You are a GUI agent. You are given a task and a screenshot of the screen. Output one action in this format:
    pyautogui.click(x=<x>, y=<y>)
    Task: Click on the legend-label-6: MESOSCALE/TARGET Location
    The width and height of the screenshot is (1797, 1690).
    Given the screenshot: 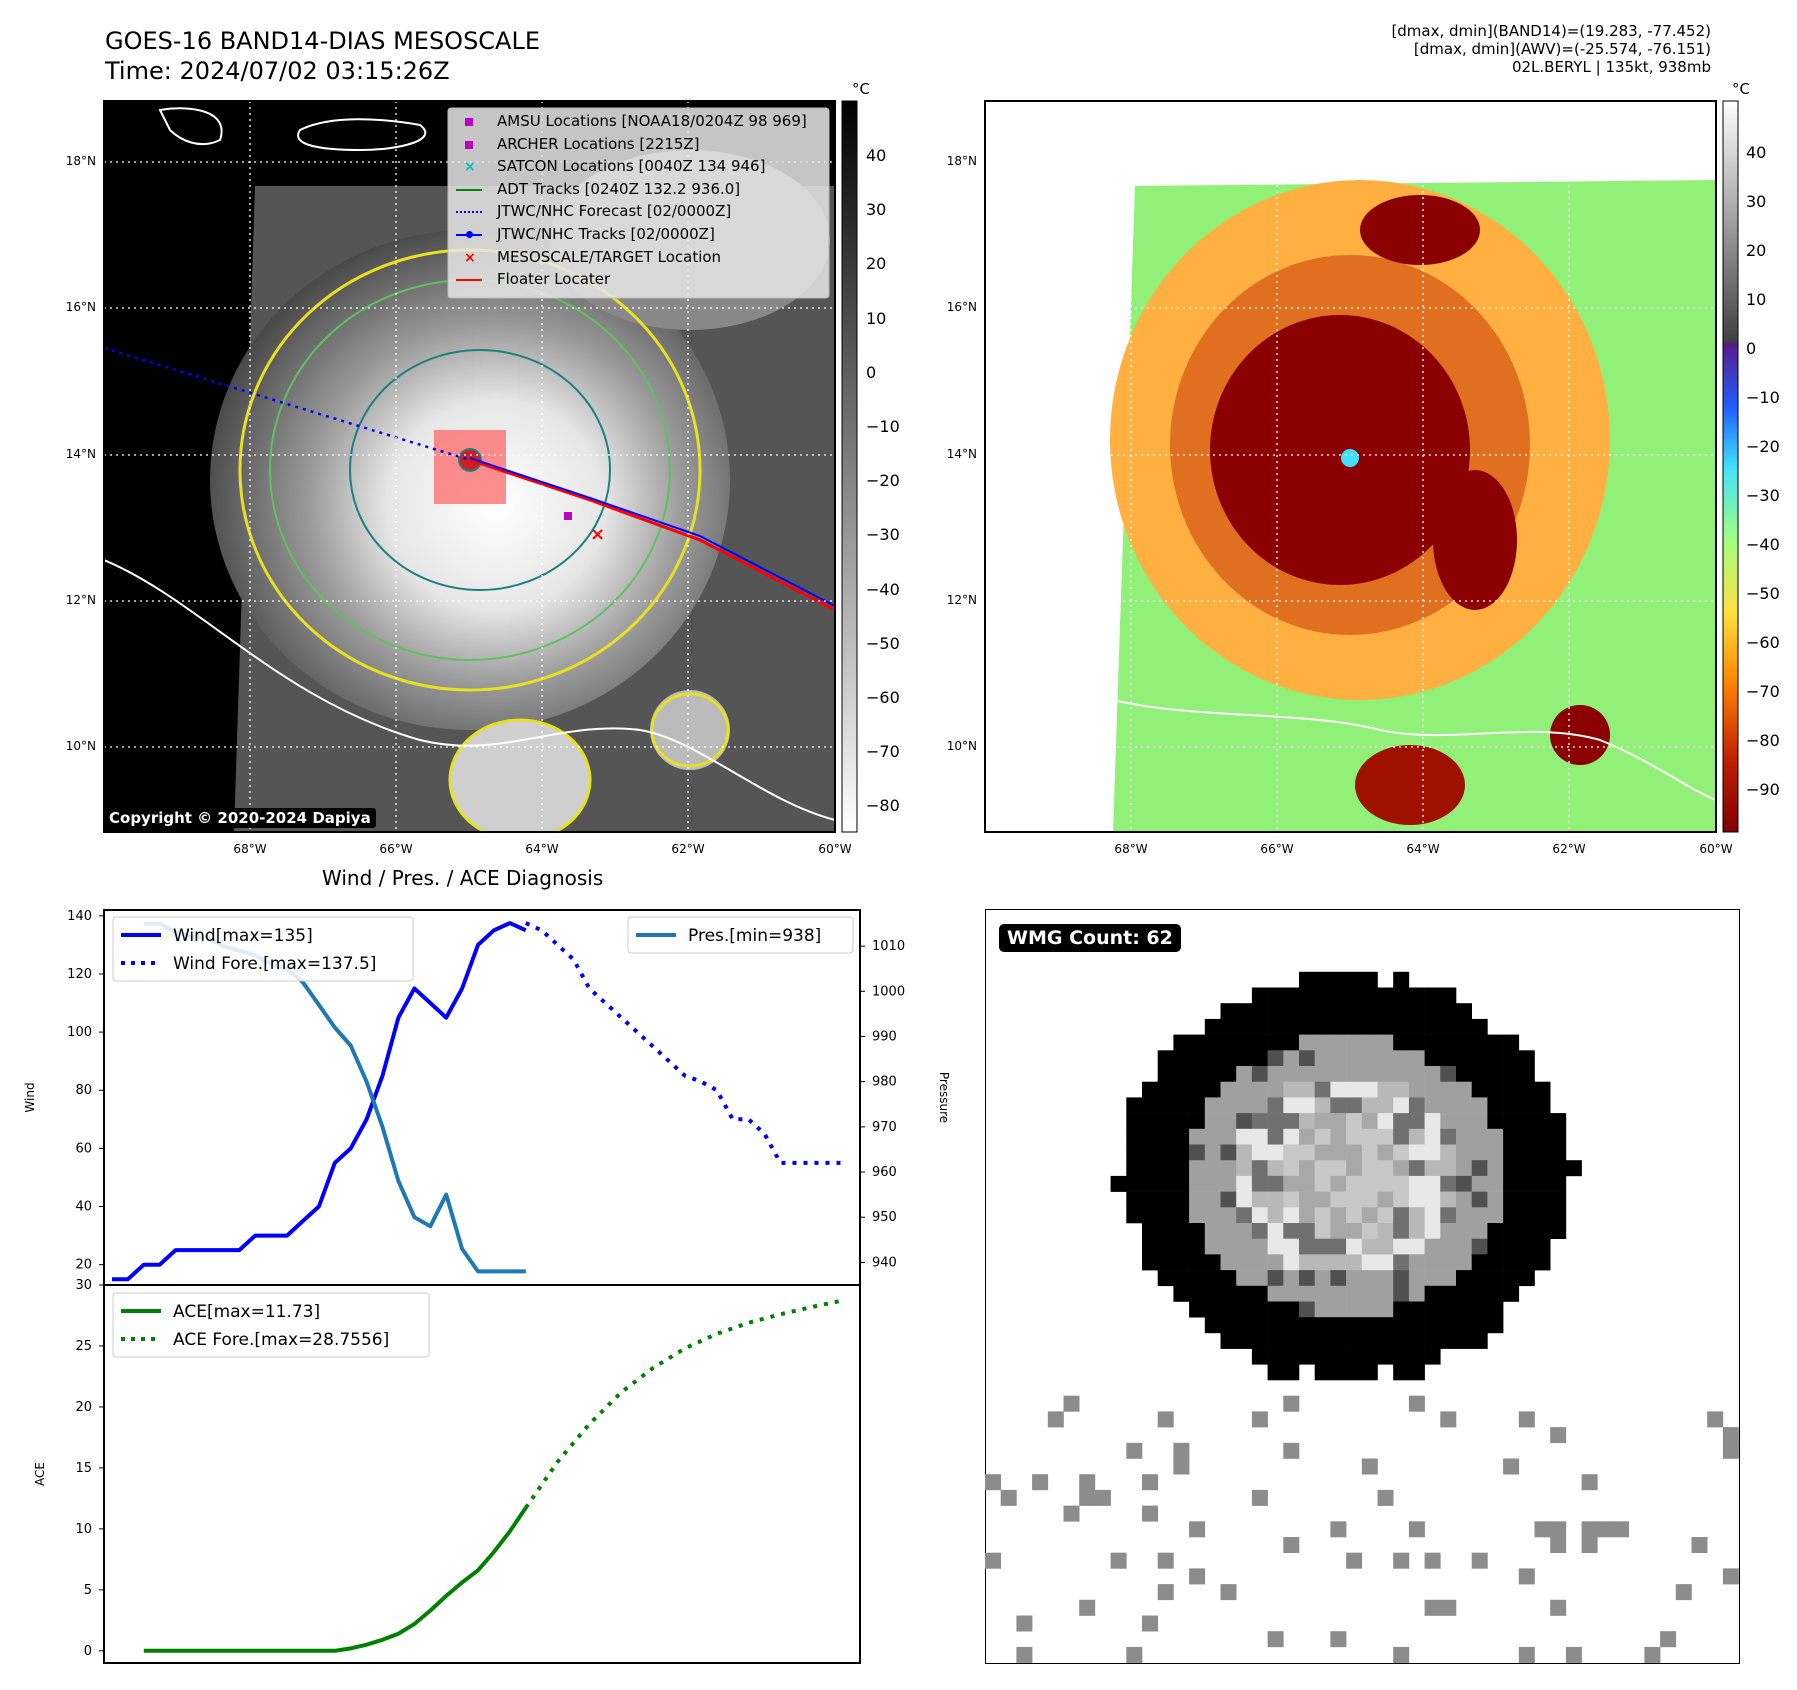 What is the action you would take?
    pyautogui.click(x=609, y=256)
    